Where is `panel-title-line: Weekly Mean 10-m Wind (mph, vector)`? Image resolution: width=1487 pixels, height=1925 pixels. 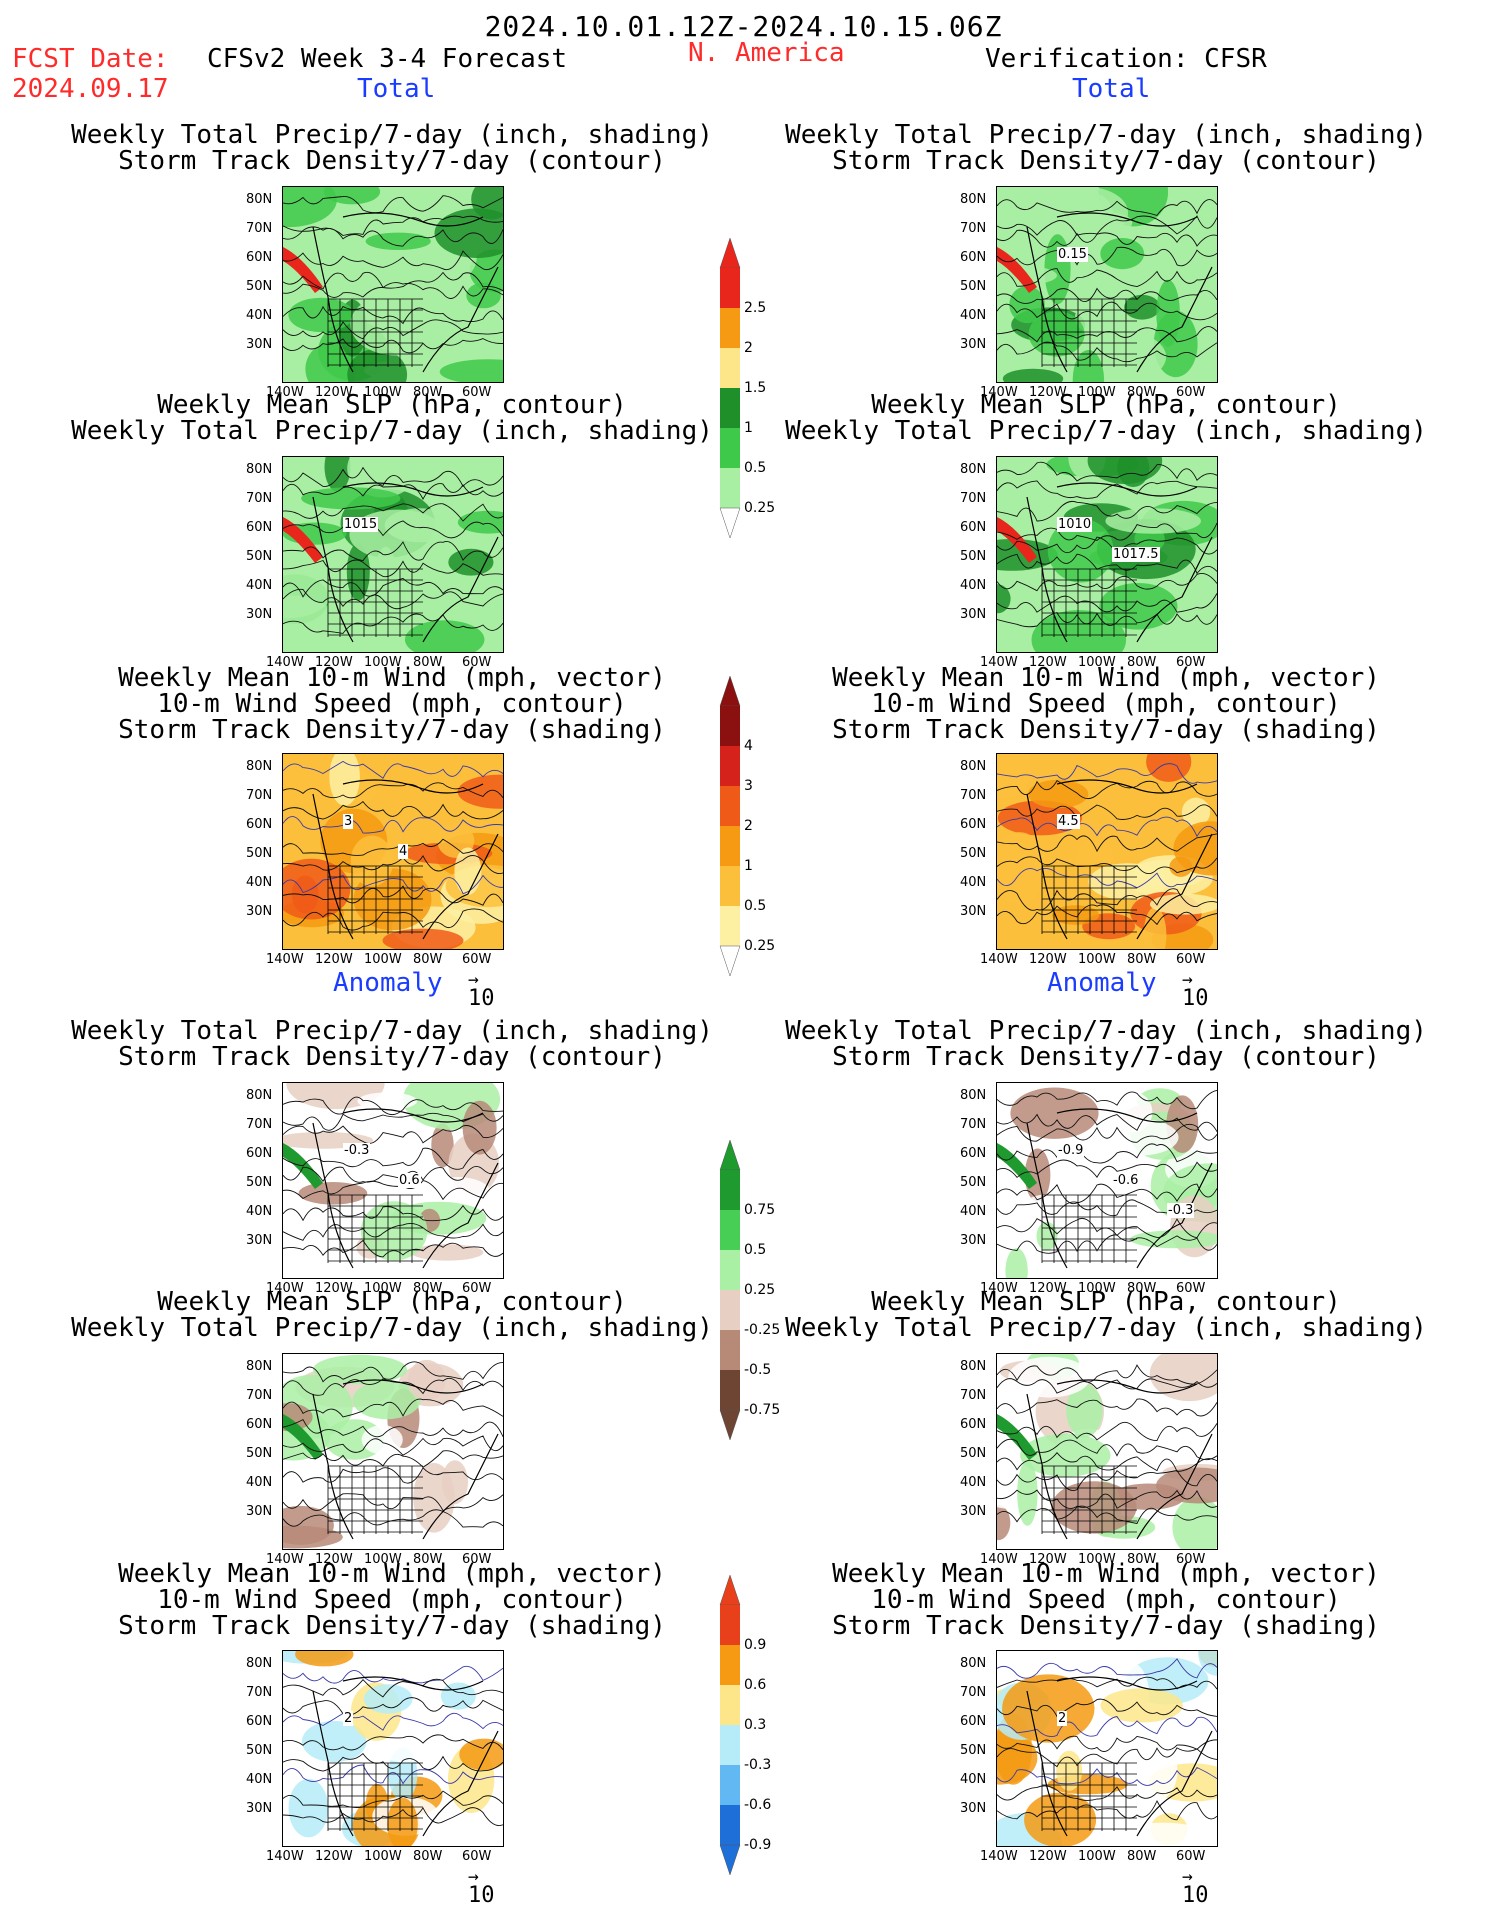
panel-title-line: Weekly Mean 10-m Wind (mph, vector) is located at coordinates (392, 1574).